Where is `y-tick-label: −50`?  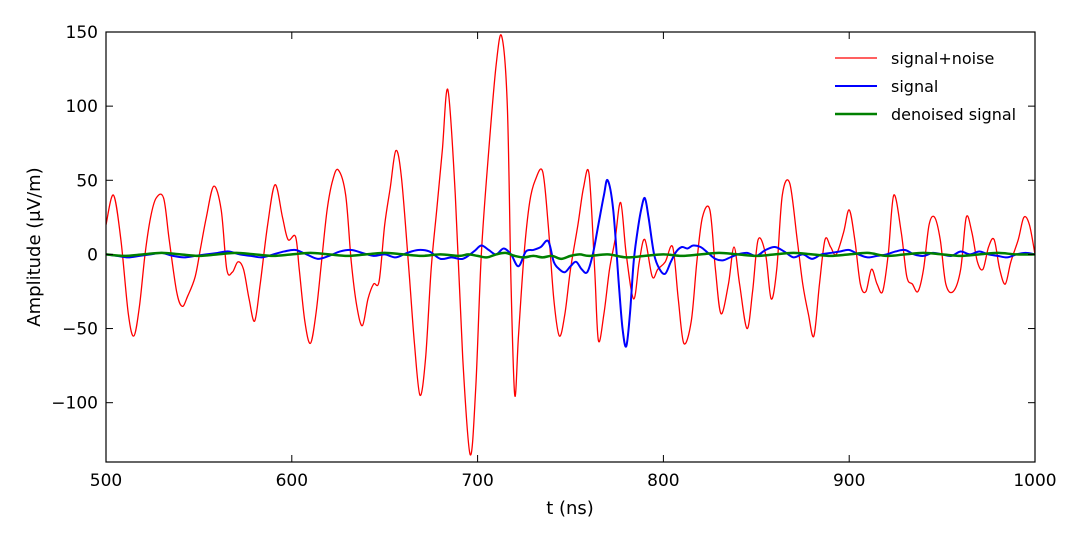
y-tick-label: −50 is located at coordinates (80, 330).